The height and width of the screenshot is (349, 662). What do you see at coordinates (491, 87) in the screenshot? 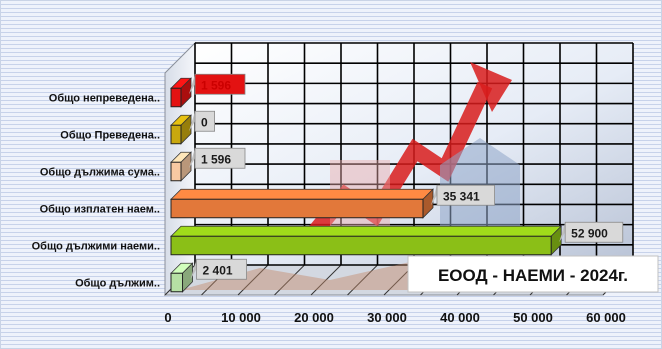
I see `arrow-head-icon` at bounding box center [491, 87].